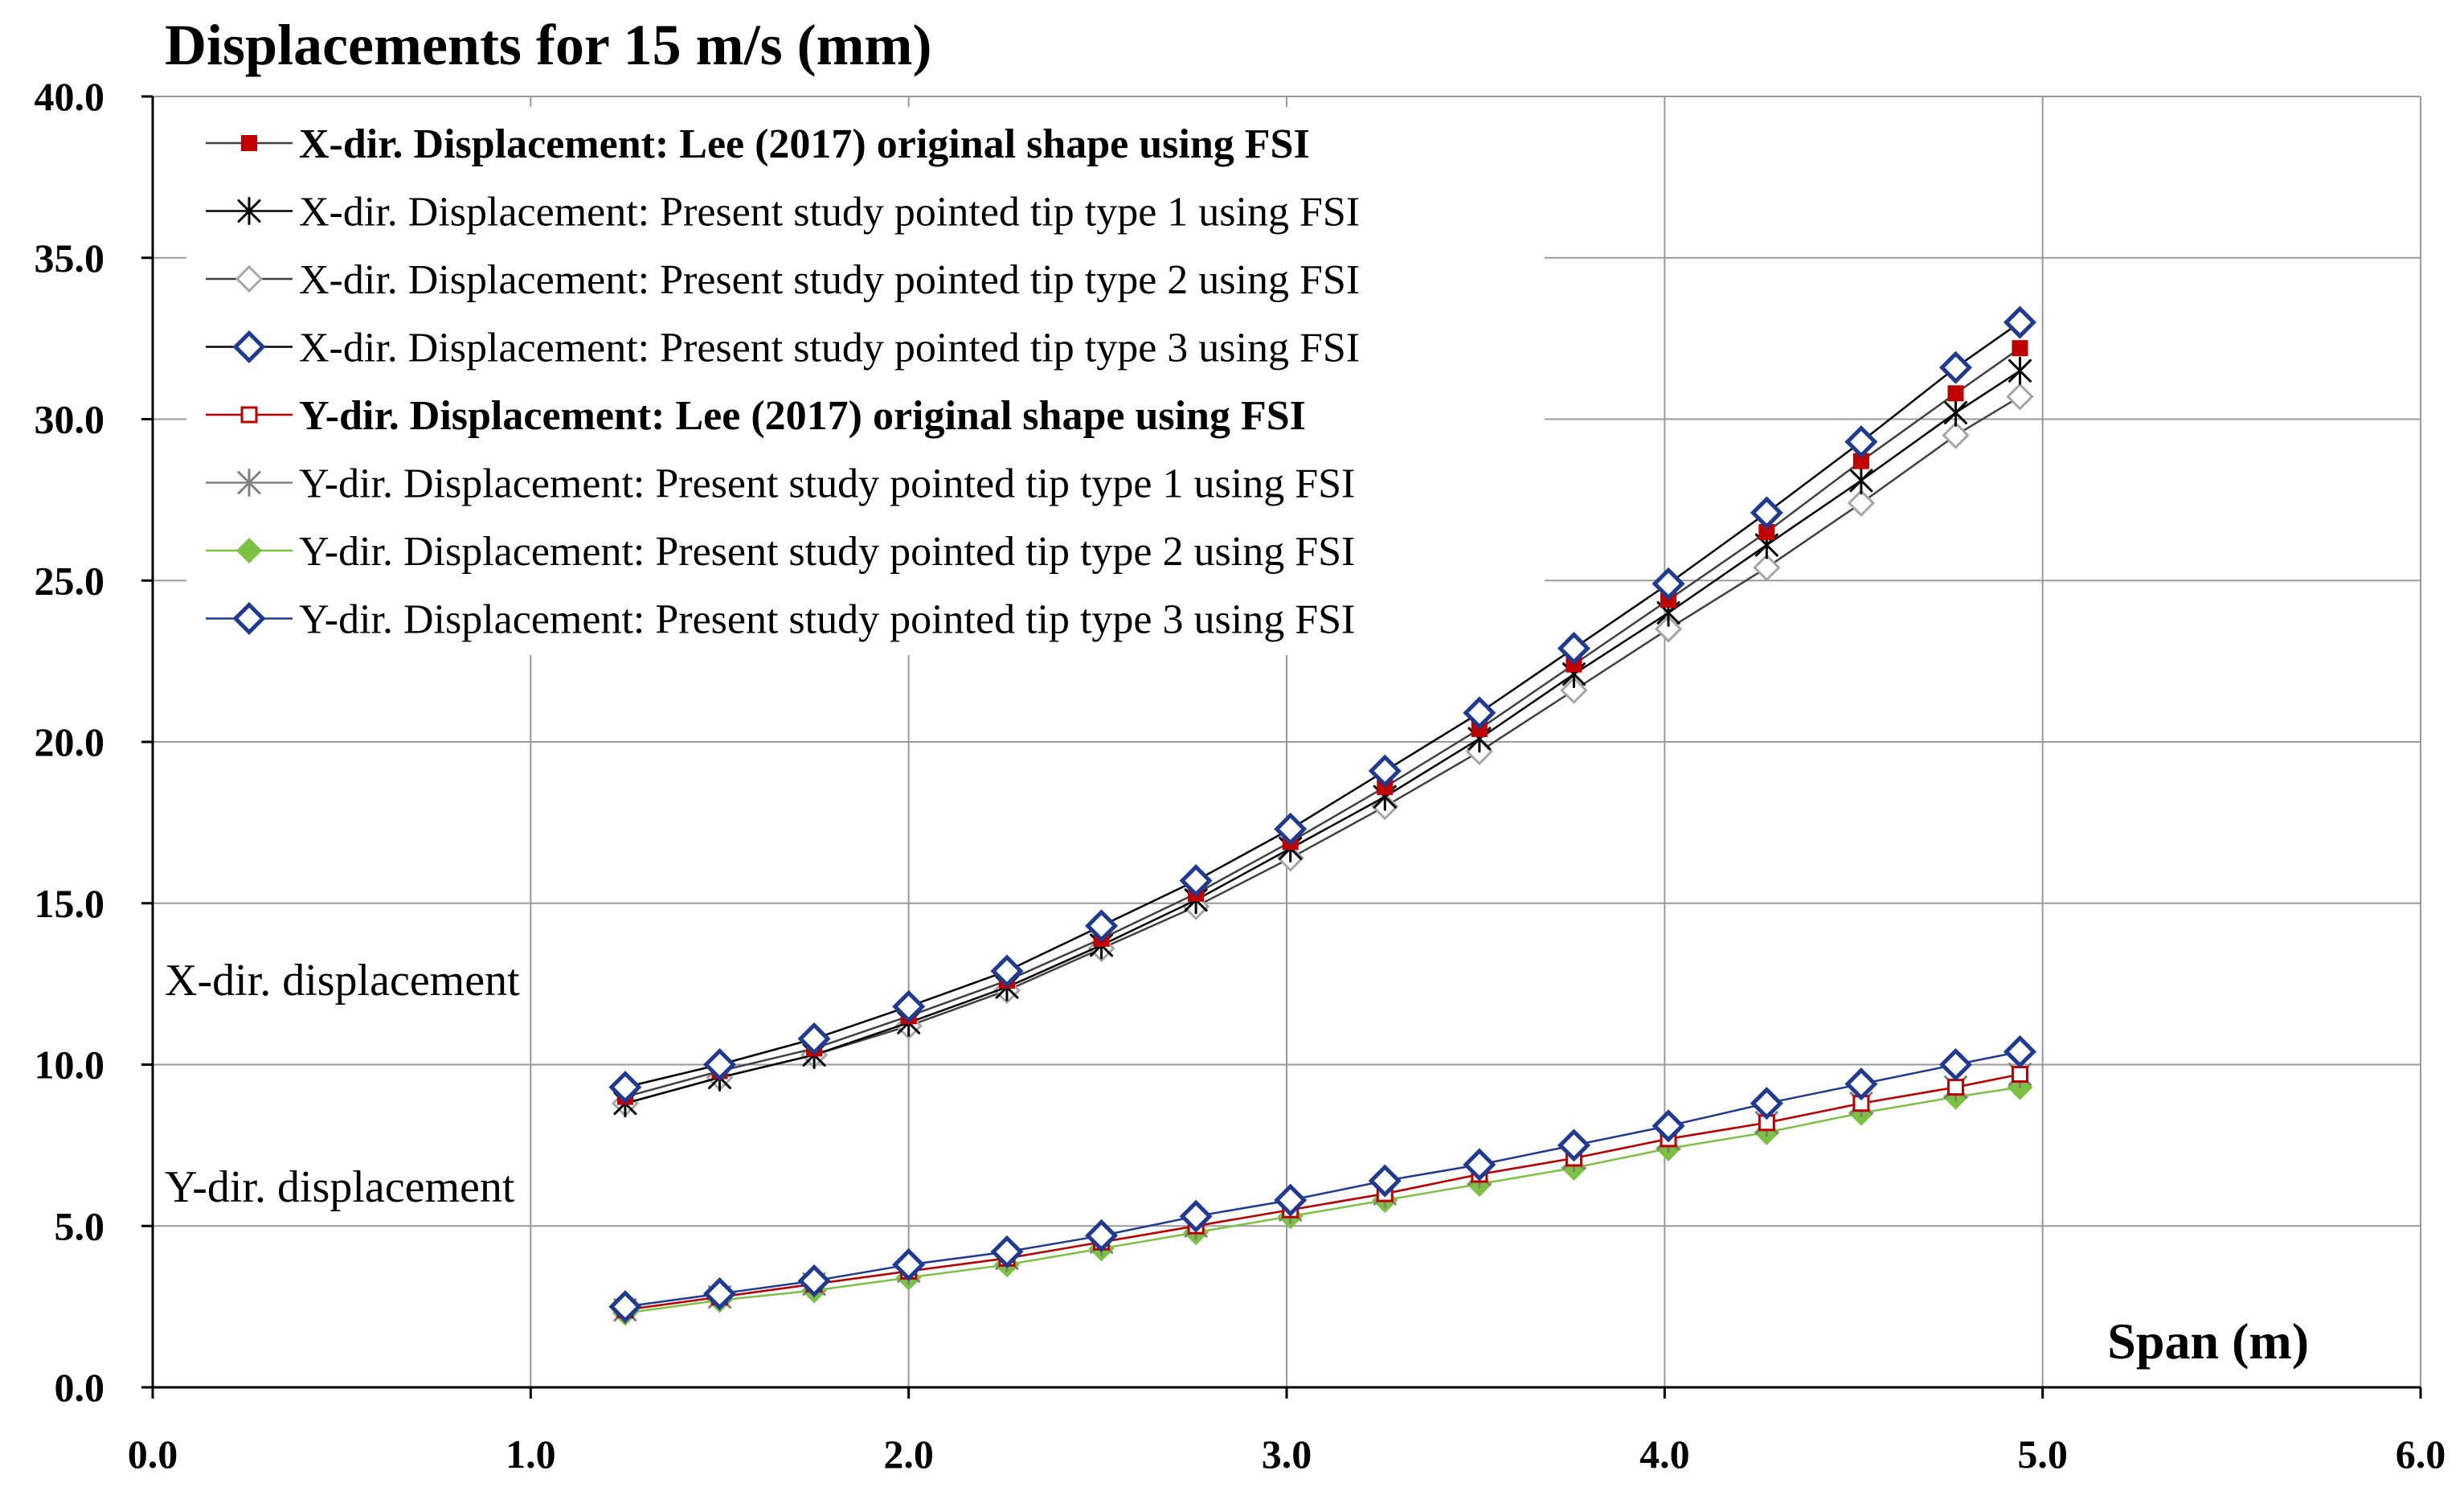  Describe the element at coordinates (70, 580) in the screenshot. I see `y-tick-label: 25.0` at that location.